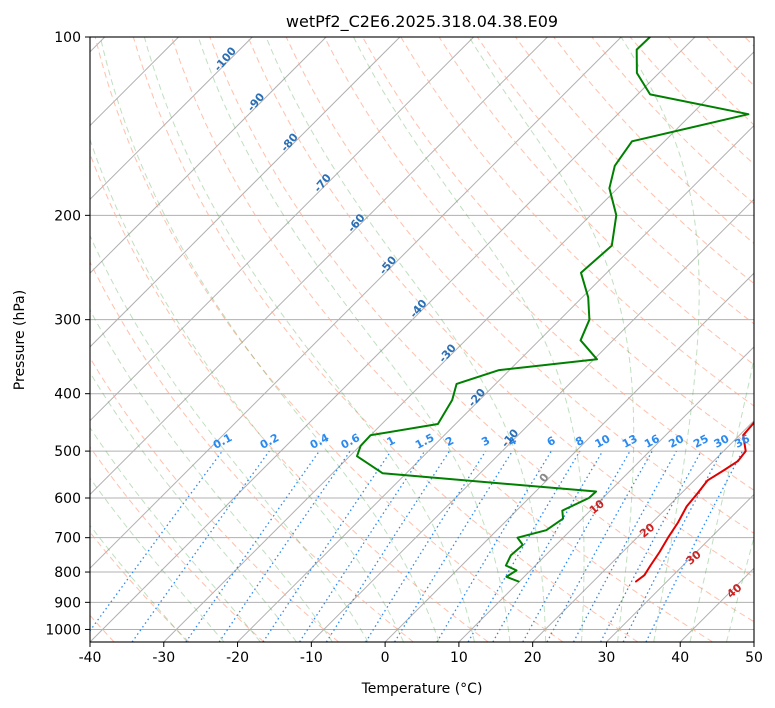 The width and height of the screenshot is (775, 708). I want to click on mixing-ratio-label: 20, so click(676, 441).